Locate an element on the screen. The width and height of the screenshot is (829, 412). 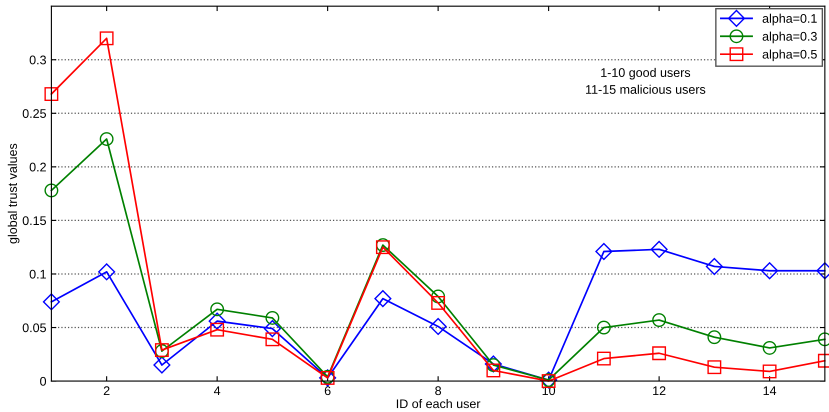
y-axis-title: global trust values is located at coordinates (14, 194).